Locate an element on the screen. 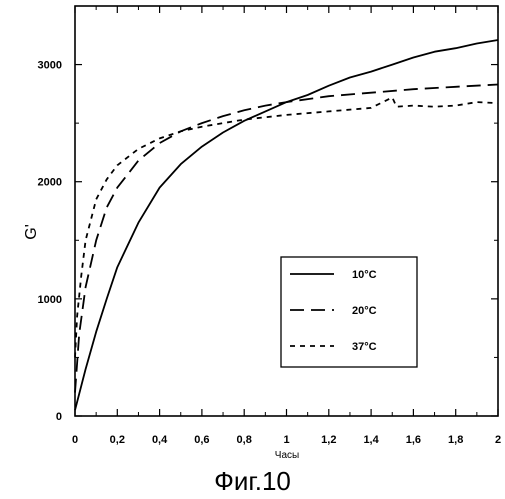 This screenshot has height=499, width=505. x-axis-label: Часы is located at coordinates (287, 455).